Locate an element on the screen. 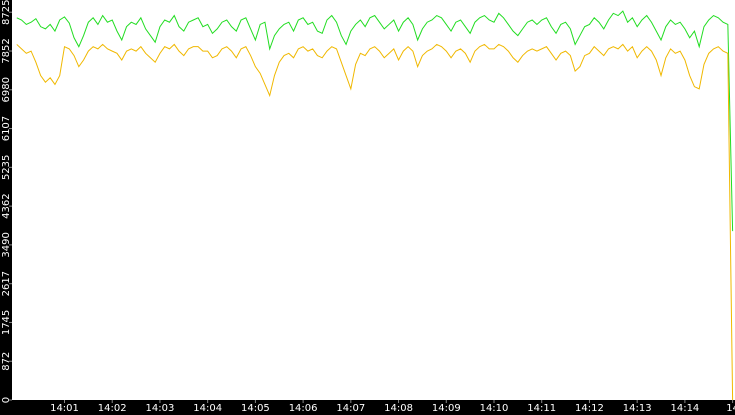 Image resolution: width=735 pixels, height=415 pixels. x-tick-label: 14:11 is located at coordinates (541, 408).